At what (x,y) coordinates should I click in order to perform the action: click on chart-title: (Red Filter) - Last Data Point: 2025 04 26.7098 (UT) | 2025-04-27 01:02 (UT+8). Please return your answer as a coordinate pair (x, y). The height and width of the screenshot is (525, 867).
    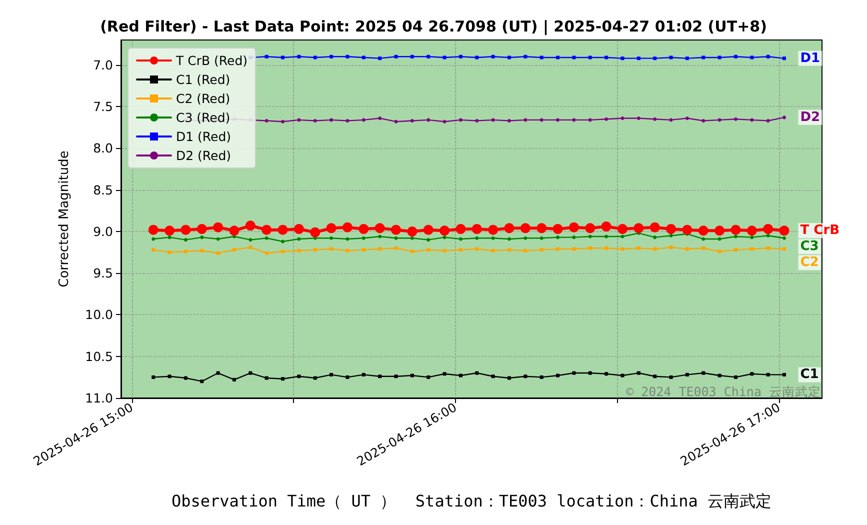
    Looking at the image, I should click on (433, 27).